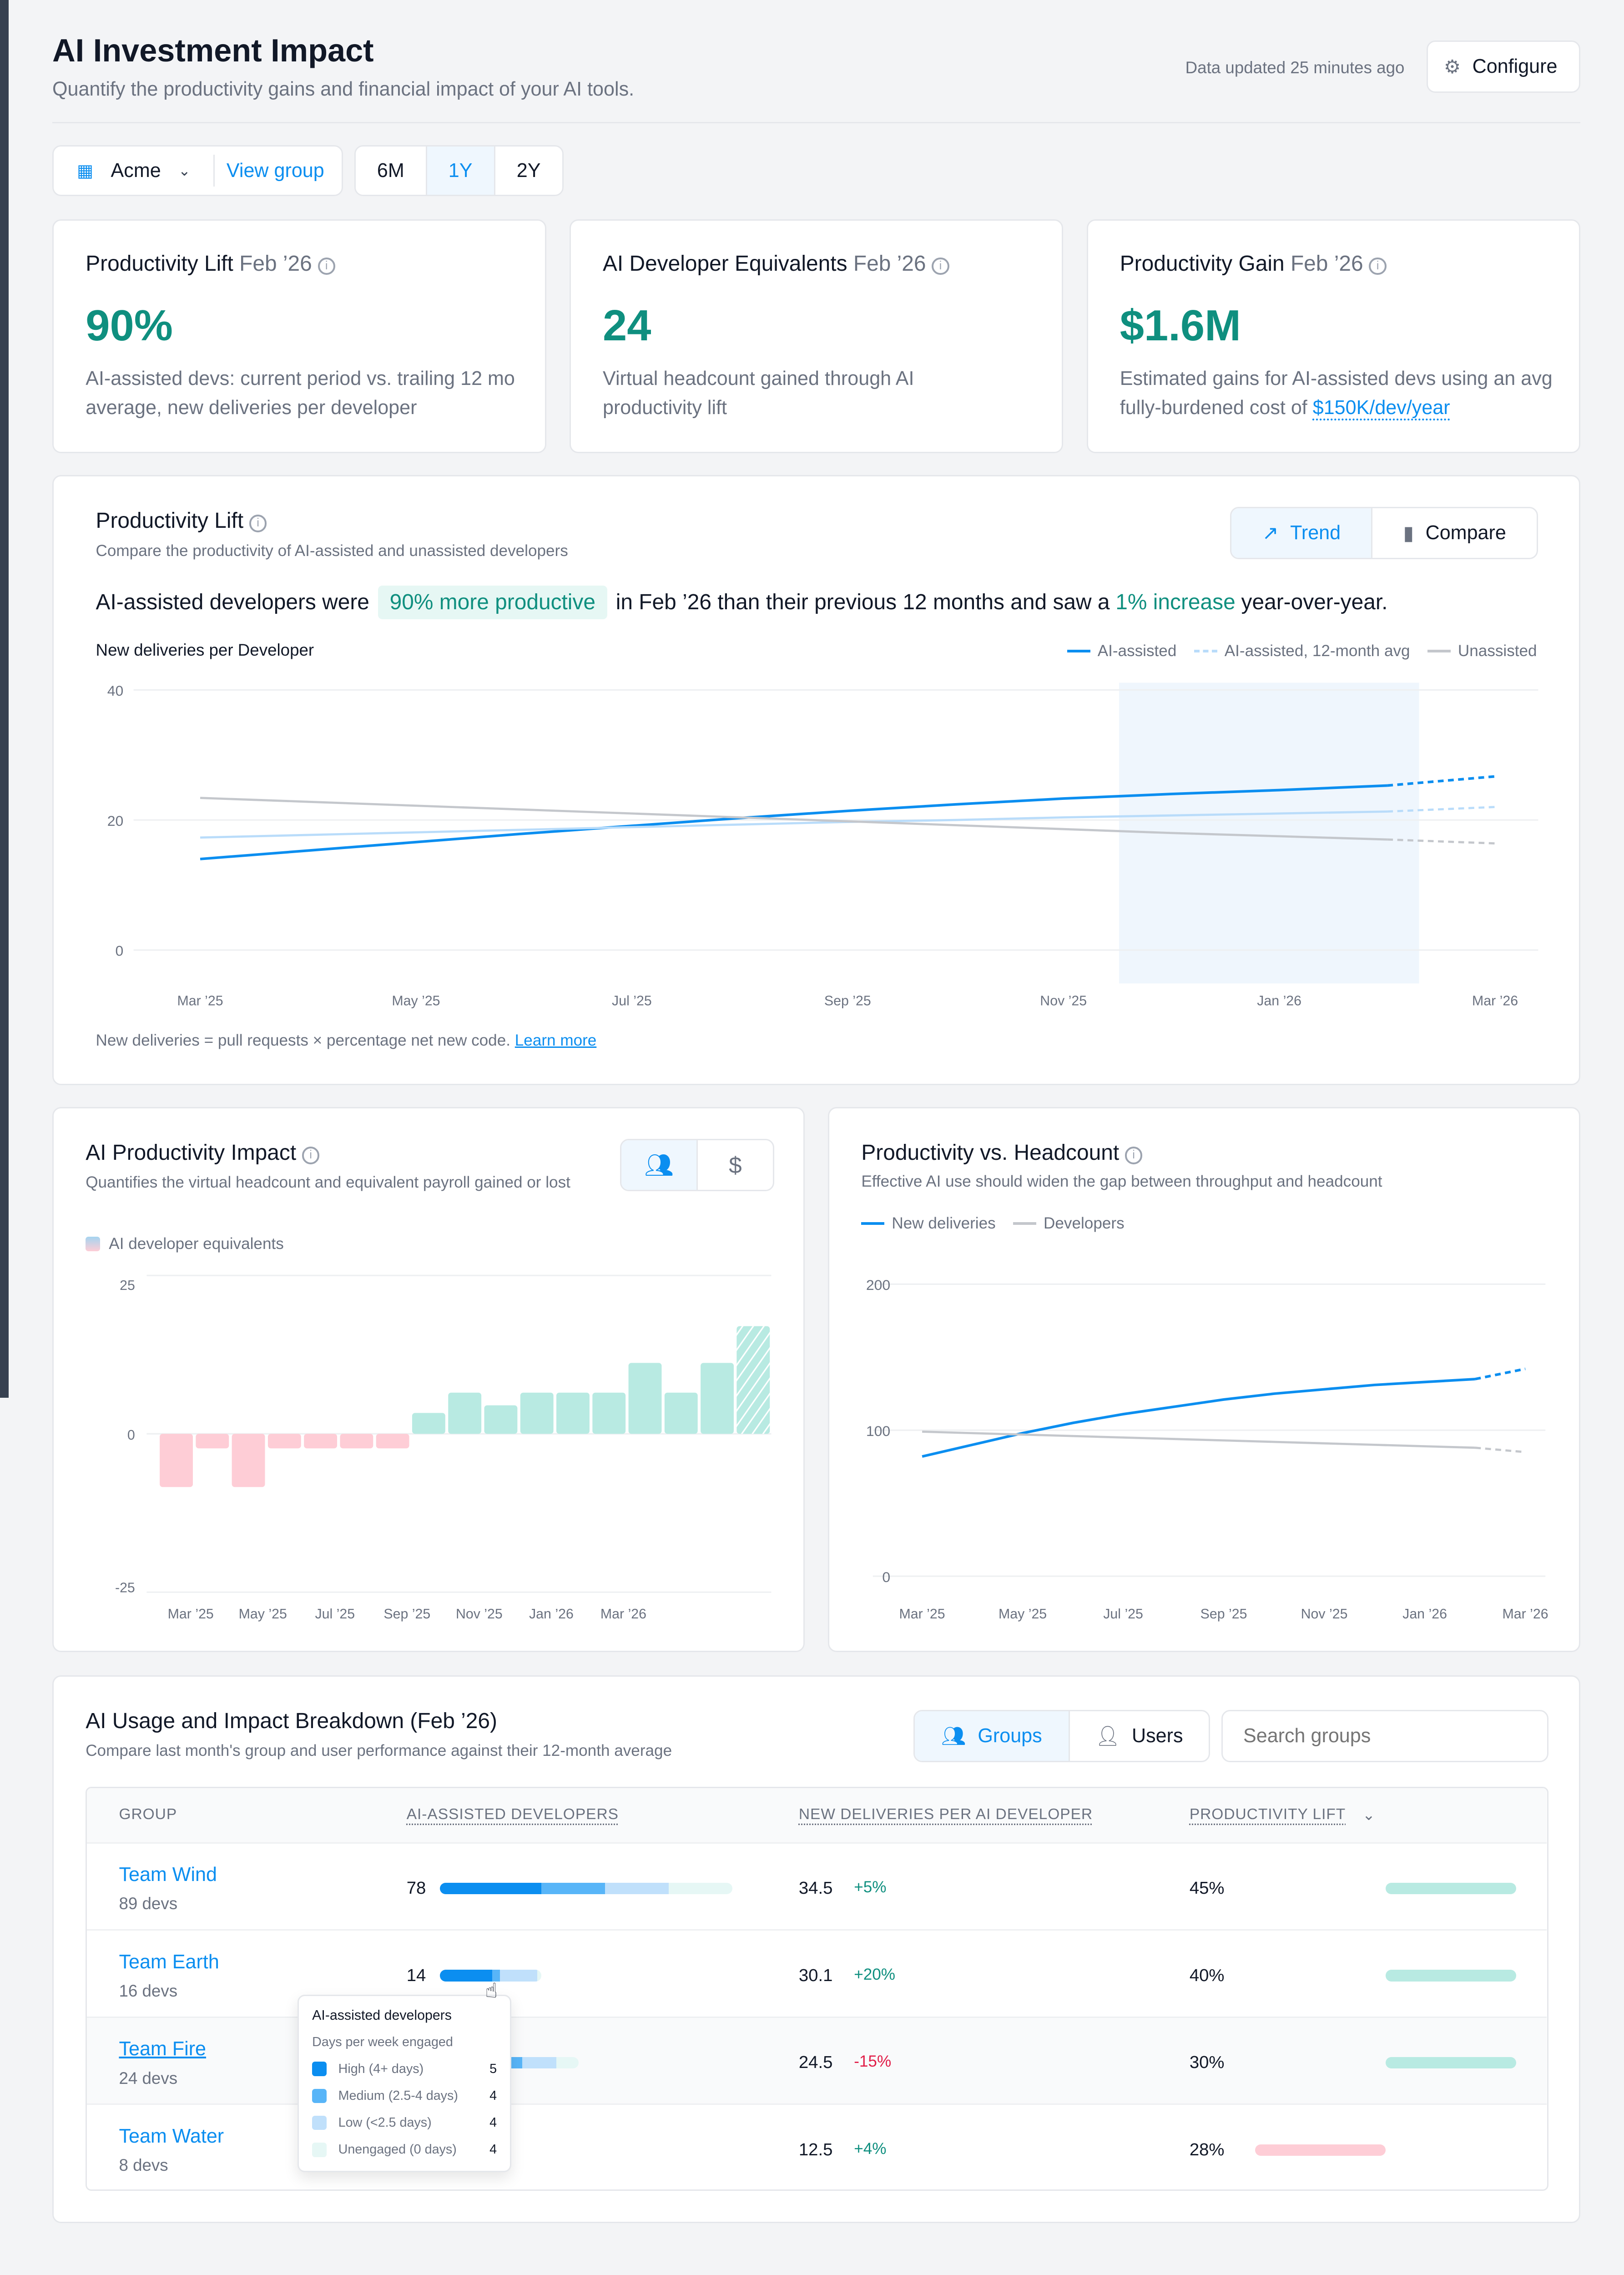 The width and height of the screenshot is (1624, 2275). Describe the element at coordinates (626, 326) in the screenshot. I see `kpi-value: 24` at that location.